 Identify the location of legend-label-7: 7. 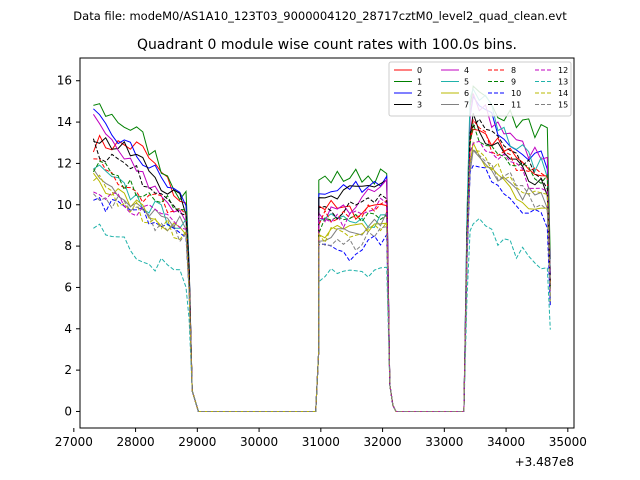
(466, 105).